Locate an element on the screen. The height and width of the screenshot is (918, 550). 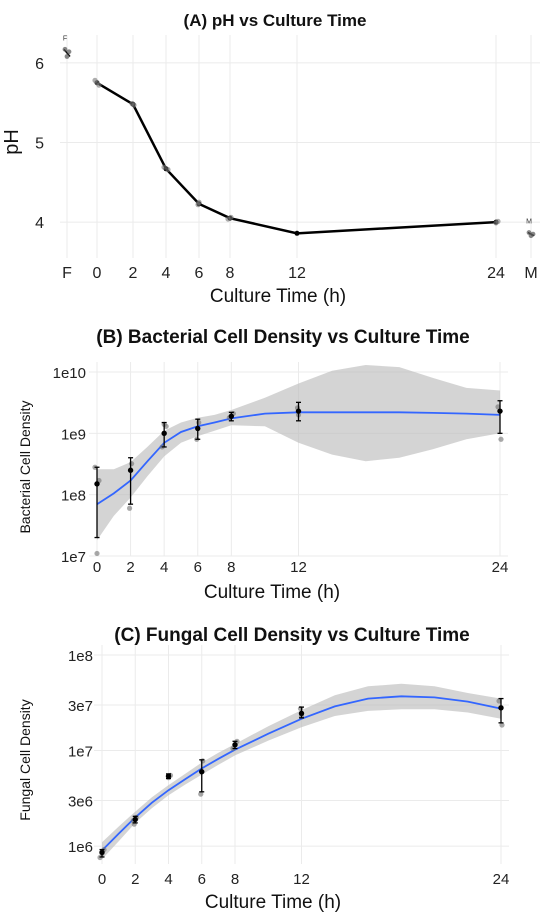
panel-c-y-axis-label: Fungal Cell Density is located at coordinates (25, 759).